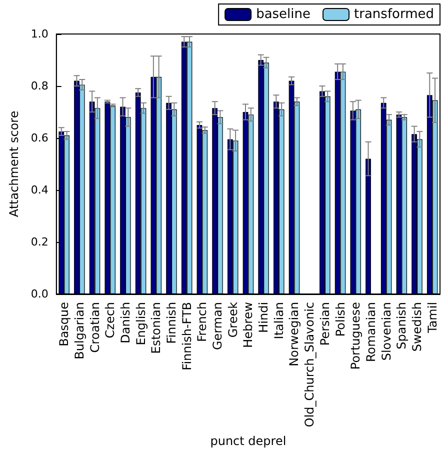 The height and width of the screenshot is (452, 448). Describe the element at coordinates (233, 320) in the screenshot. I see `x-tick-label: Greek` at that location.